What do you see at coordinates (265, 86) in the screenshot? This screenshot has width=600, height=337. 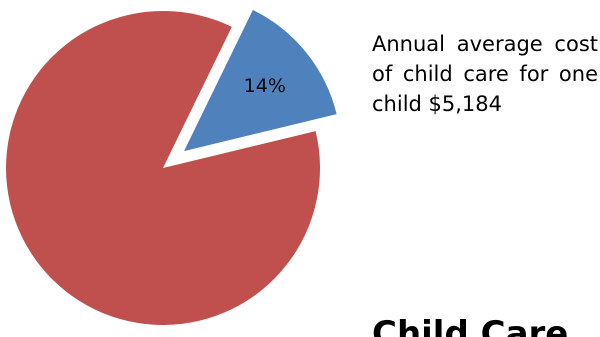 I see `pie-data-label: 14%` at bounding box center [265, 86].